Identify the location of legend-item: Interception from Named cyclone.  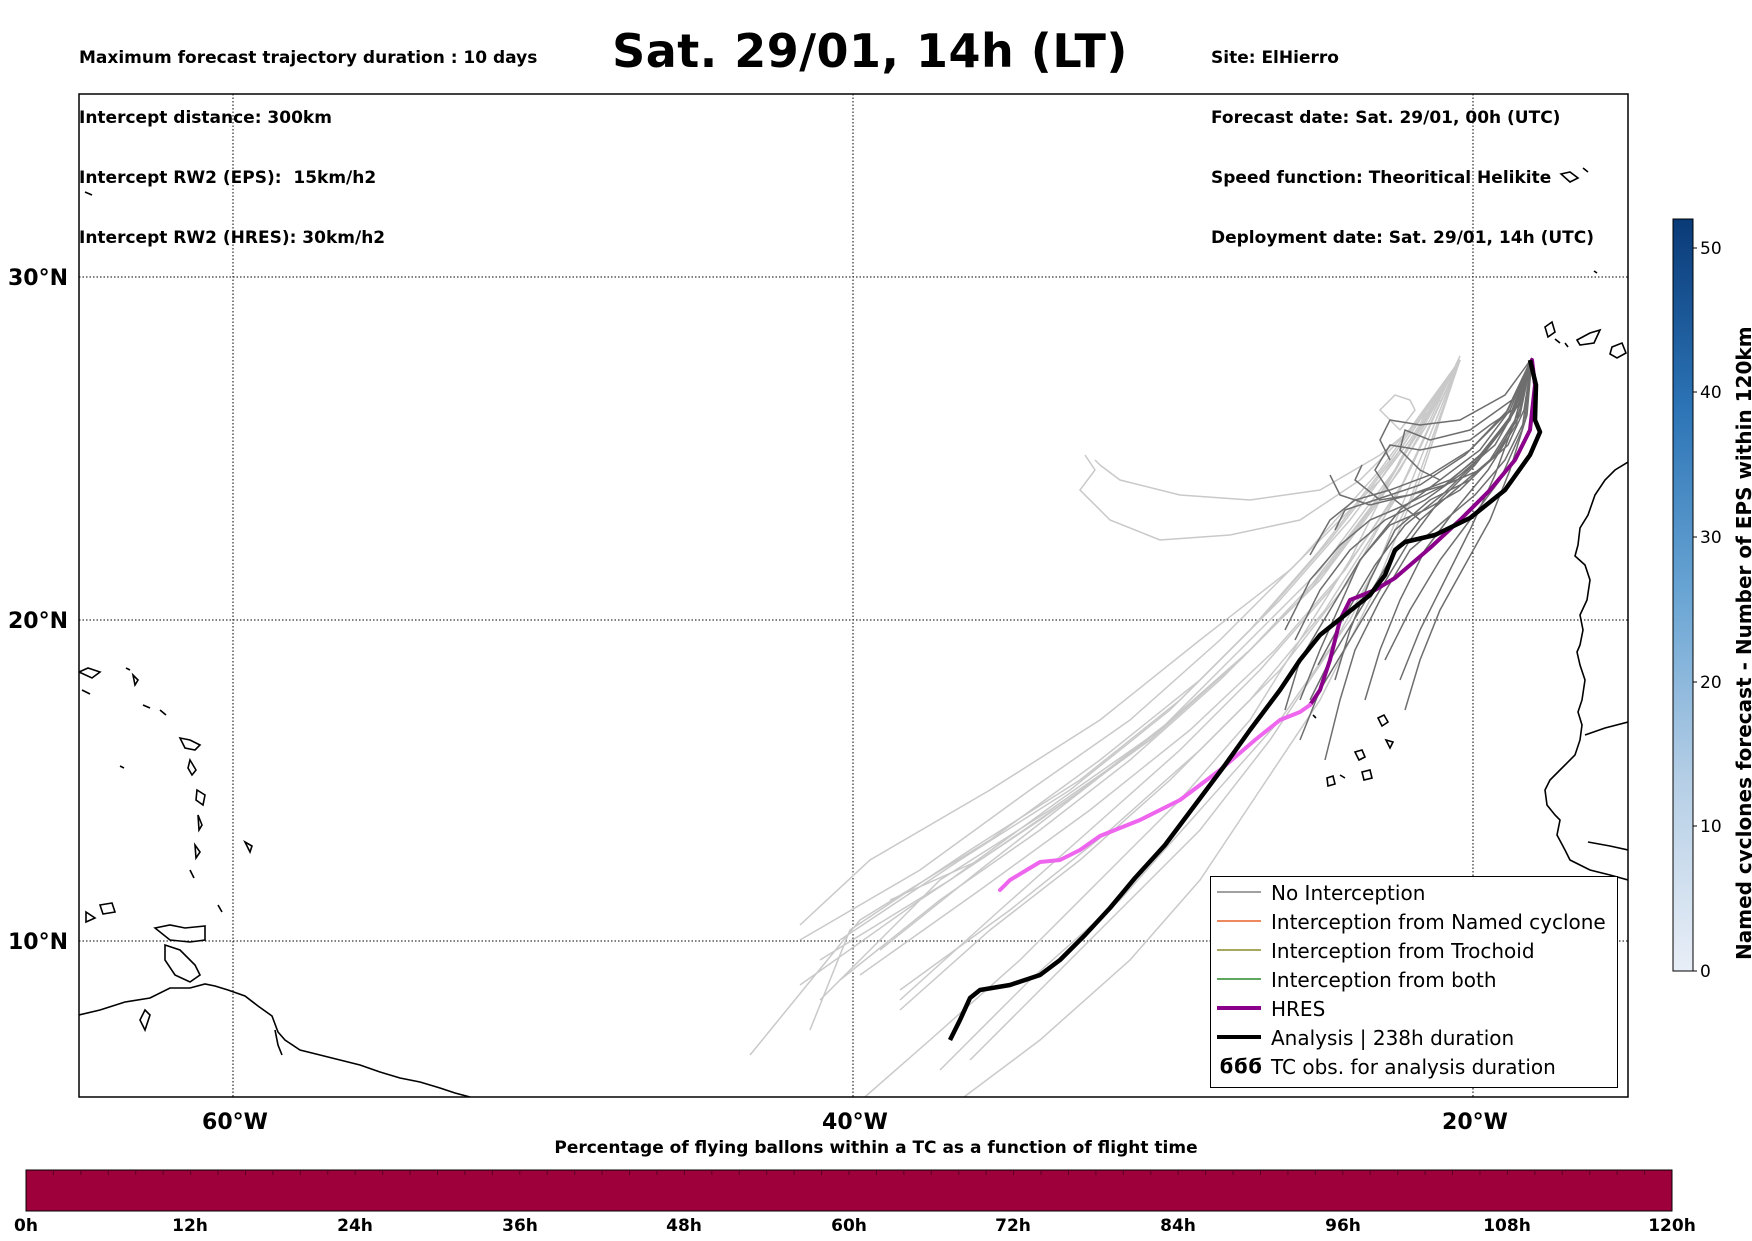
(1411, 921).